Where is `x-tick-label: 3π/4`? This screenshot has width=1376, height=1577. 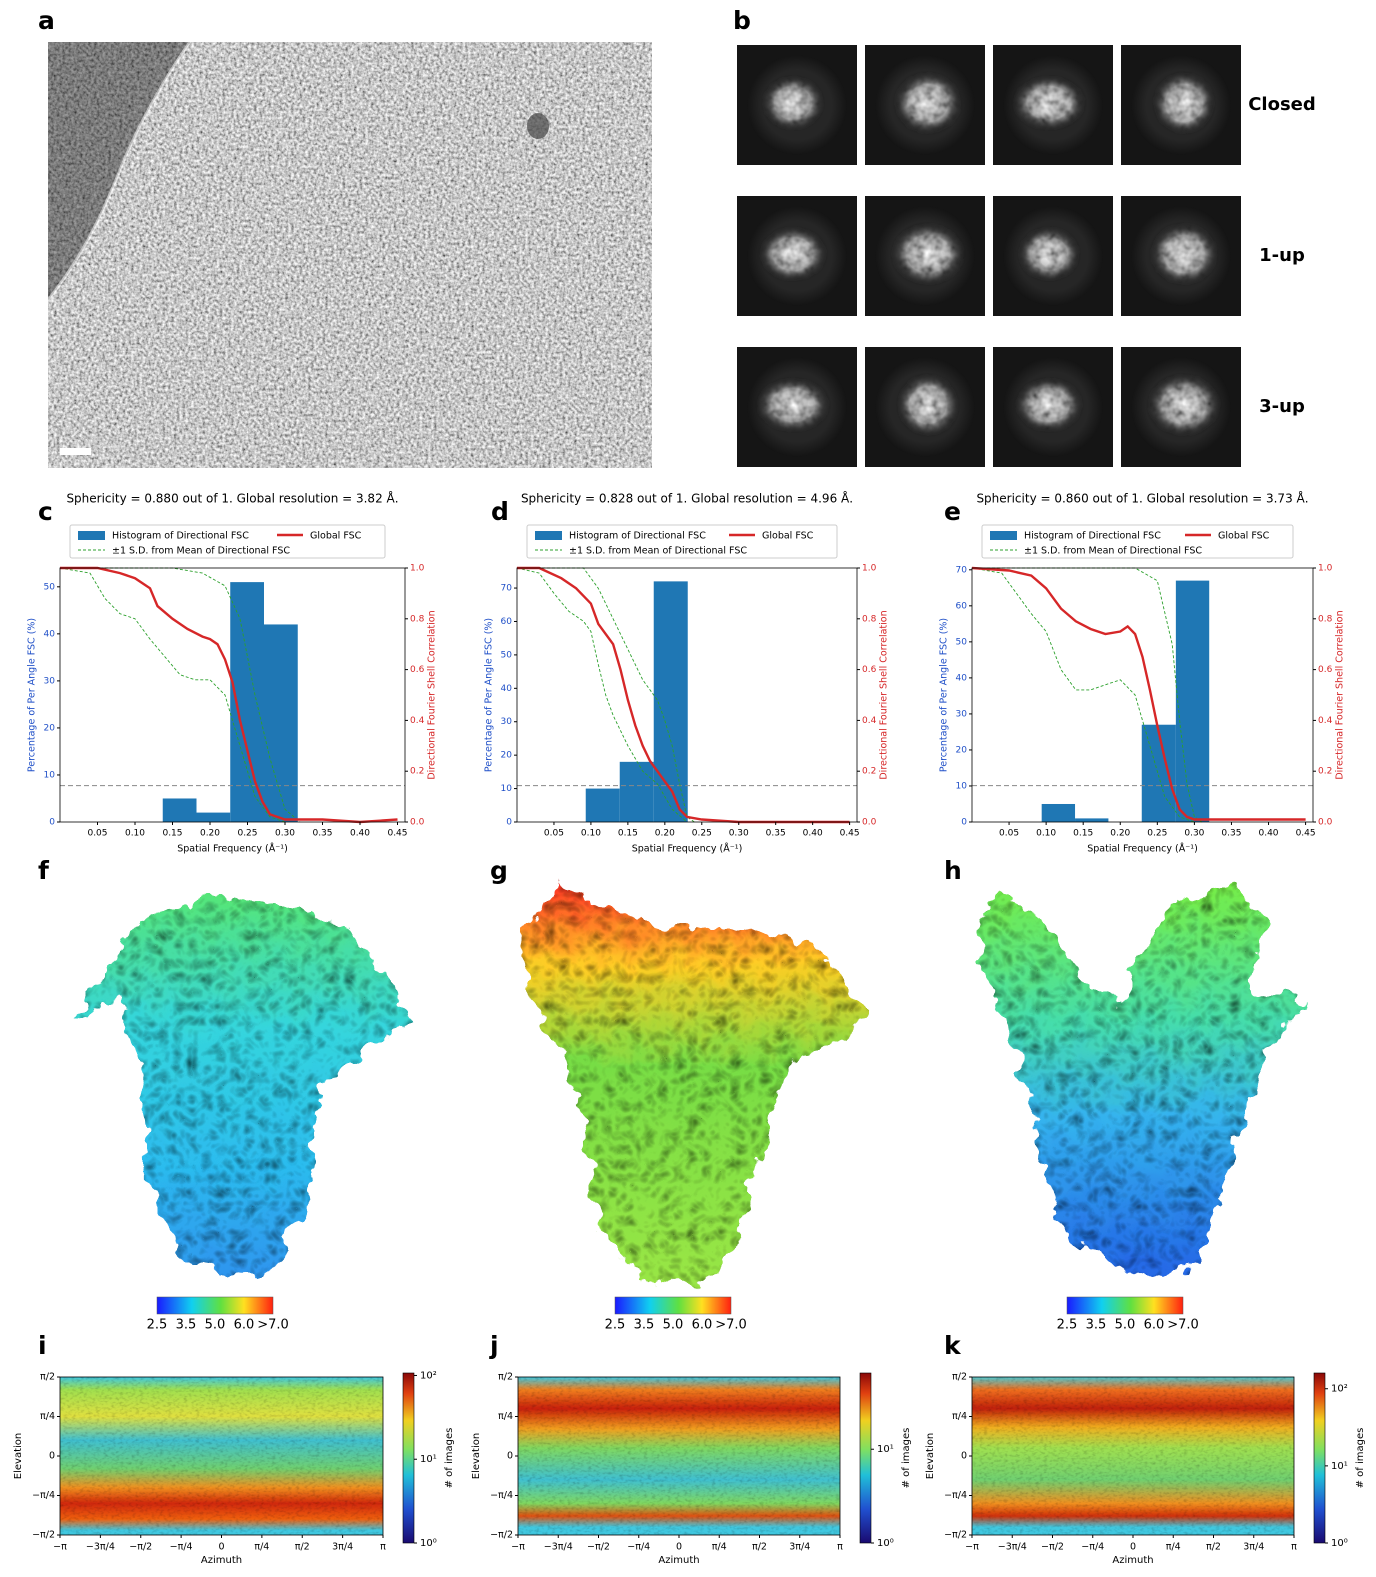
x-tick-label: 3π/4 is located at coordinates (1253, 1547).